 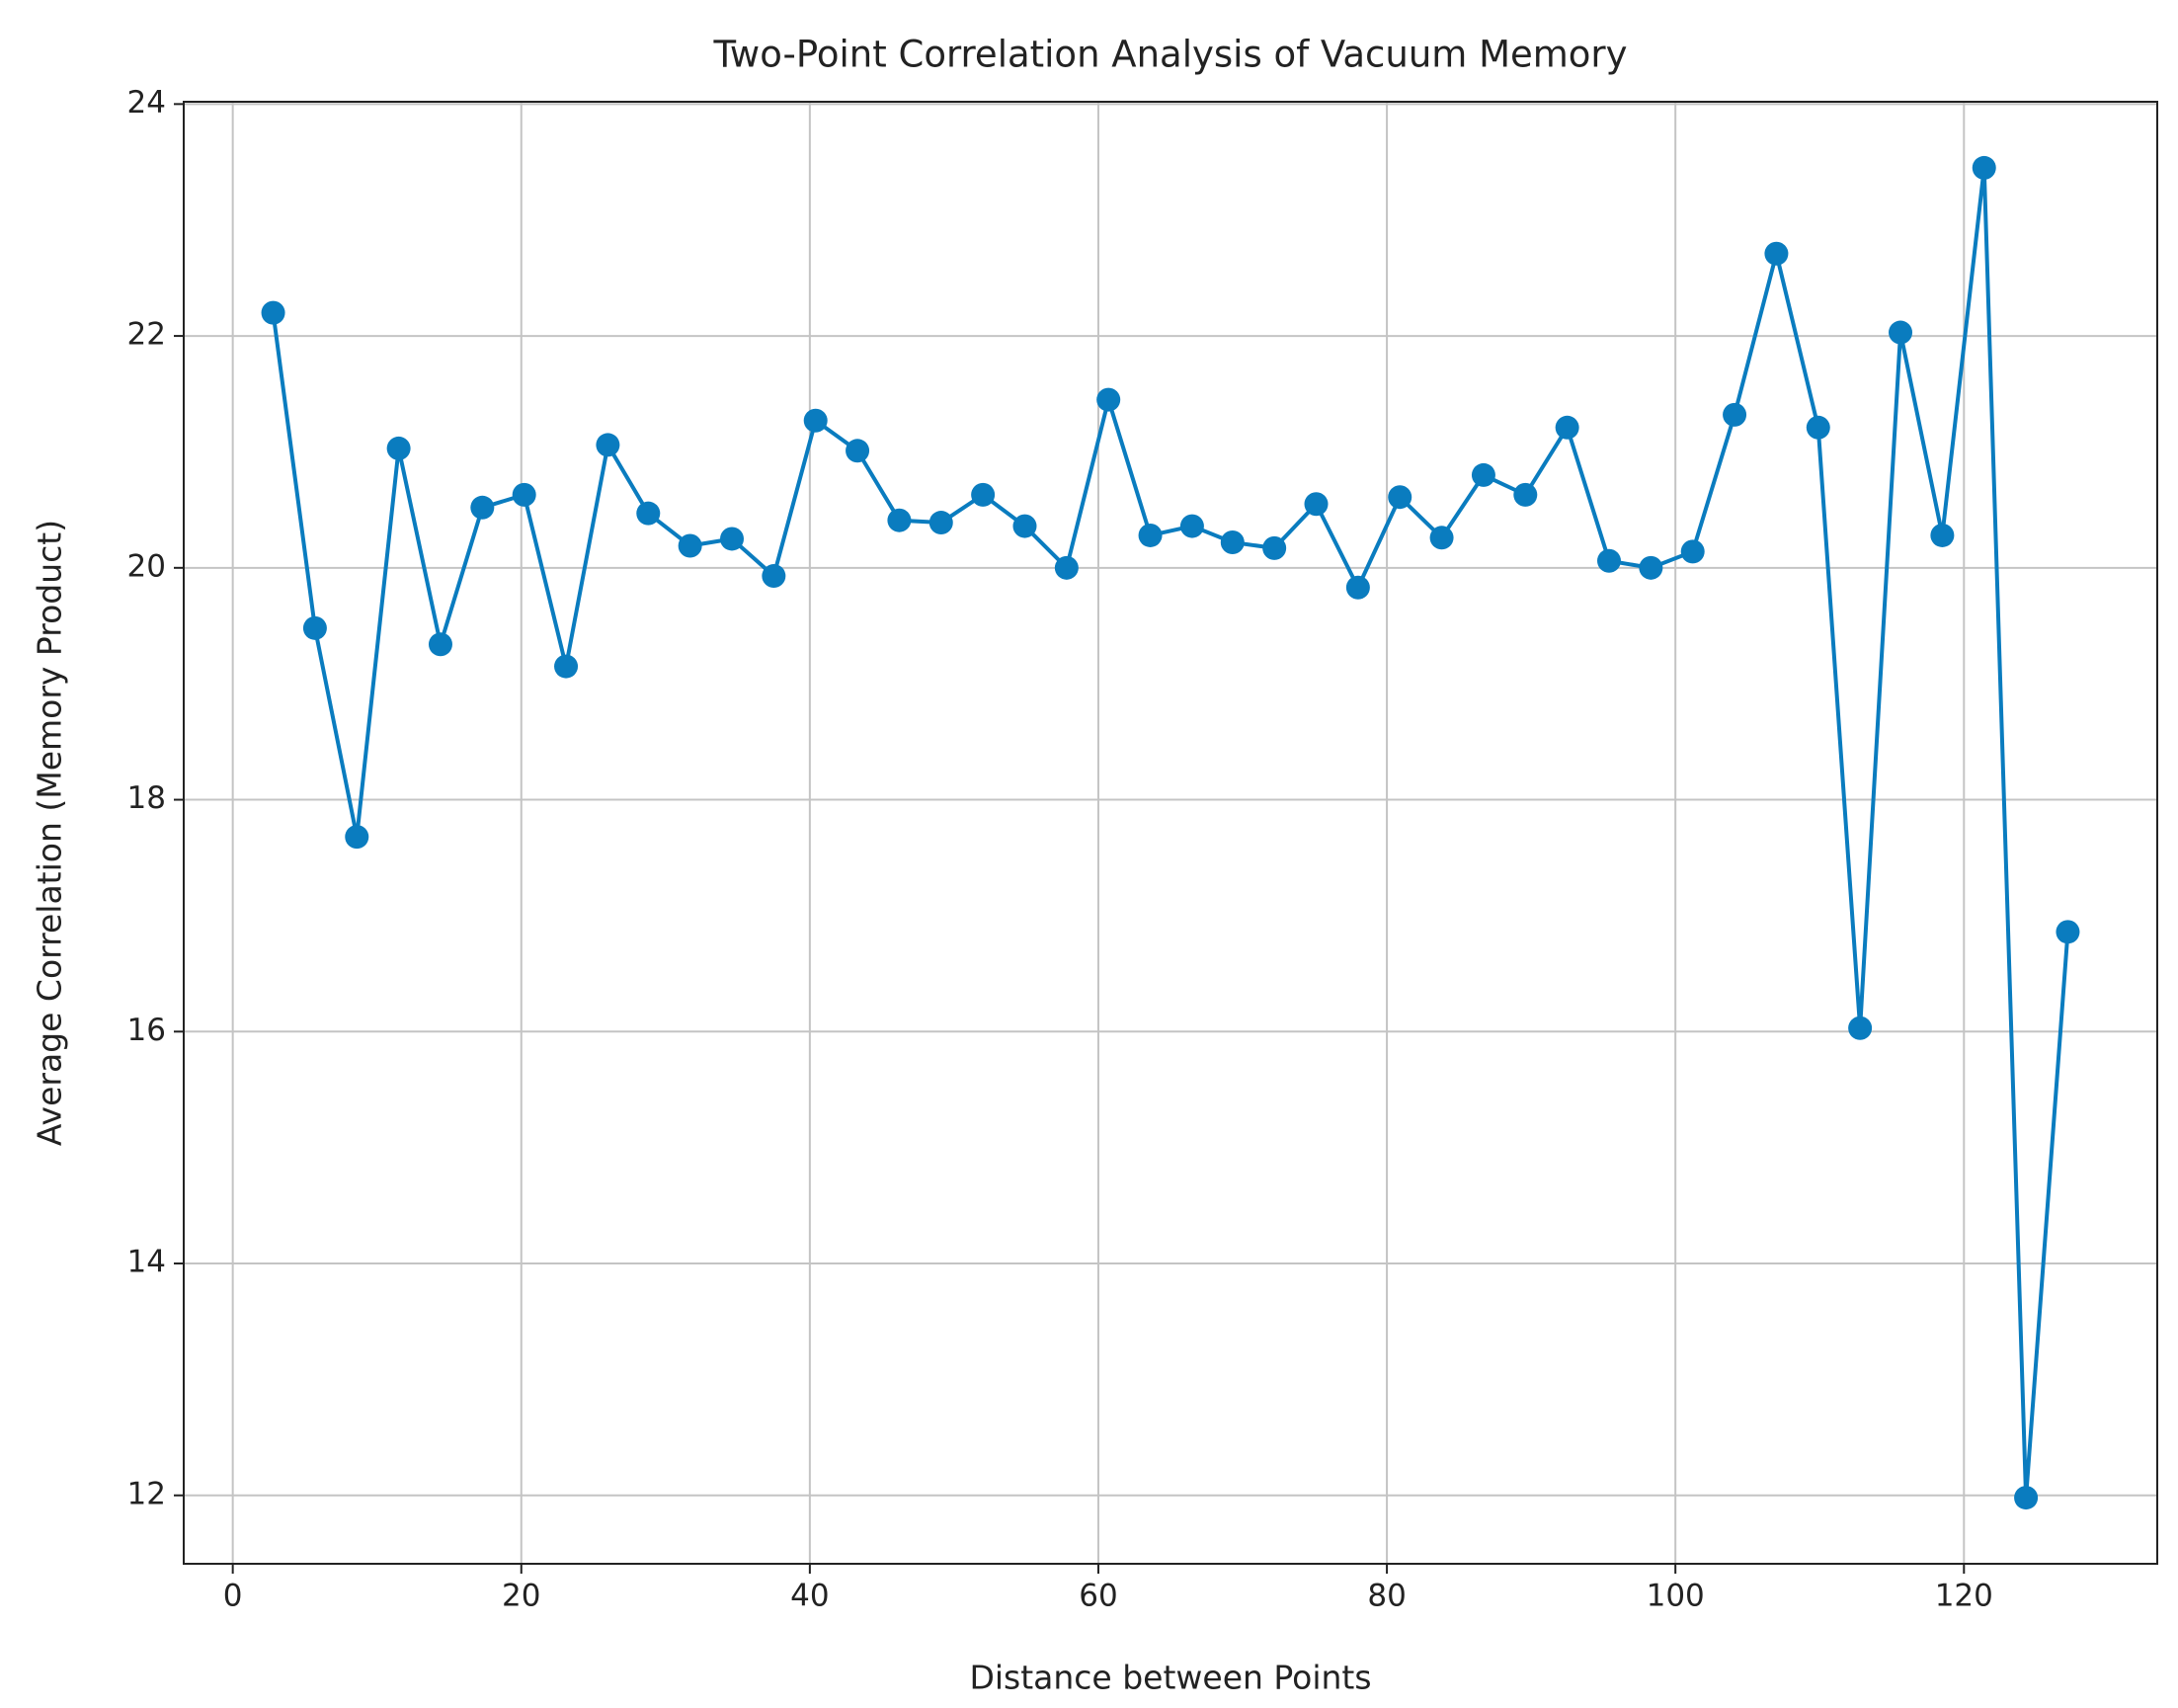 What do you see at coordinates (1387, 1597) in the screenshot?
I see `x-tick-label: 80` at bounding box center [1387, 1597].